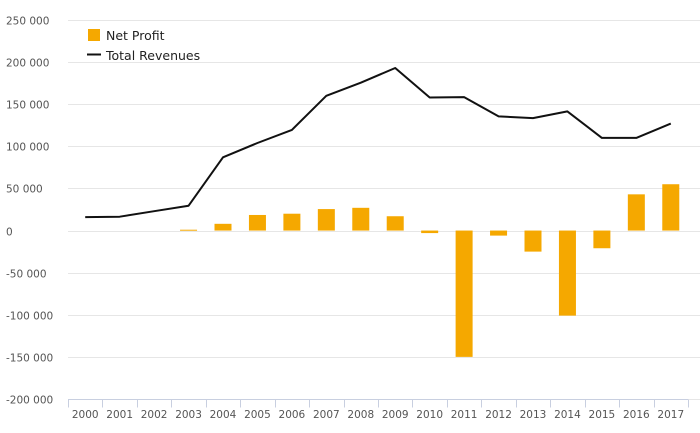  What do you see at coordinates (27, 64) in the screenshot?
I see `y-tick-label: 200 000` at bounding box center [27, 64].